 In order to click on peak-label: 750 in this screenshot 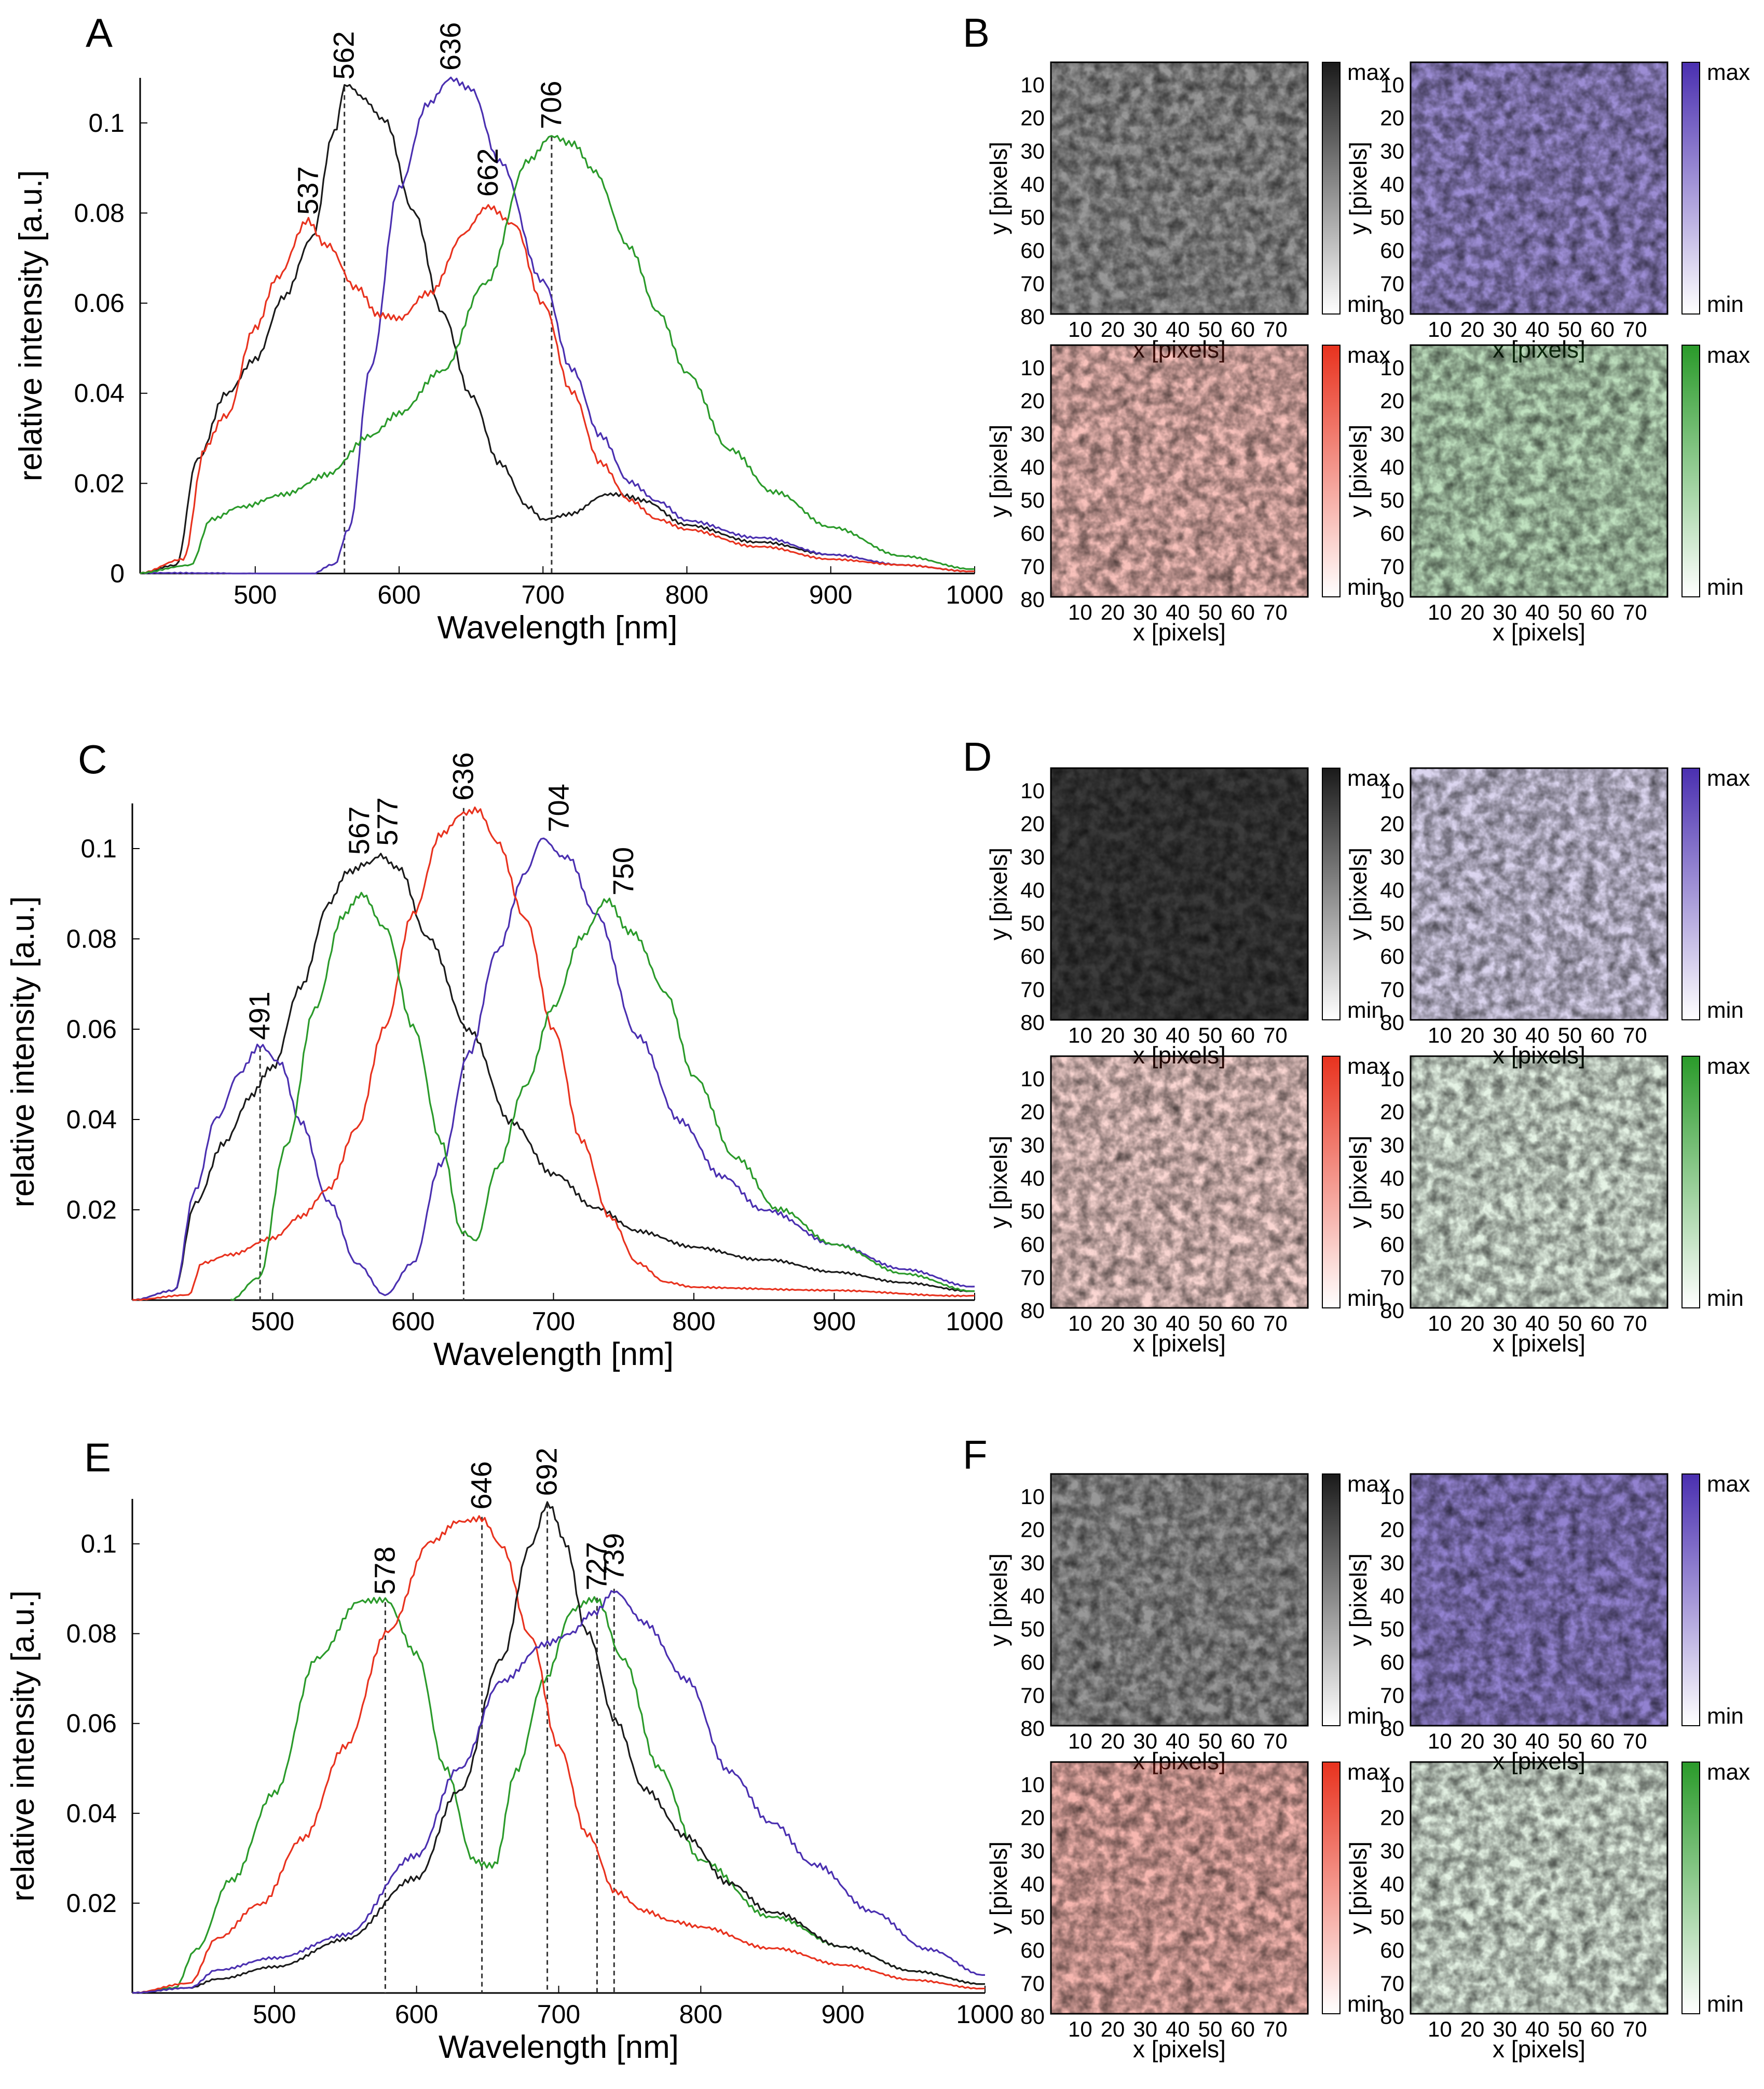, I will do `click(623, 871)`.